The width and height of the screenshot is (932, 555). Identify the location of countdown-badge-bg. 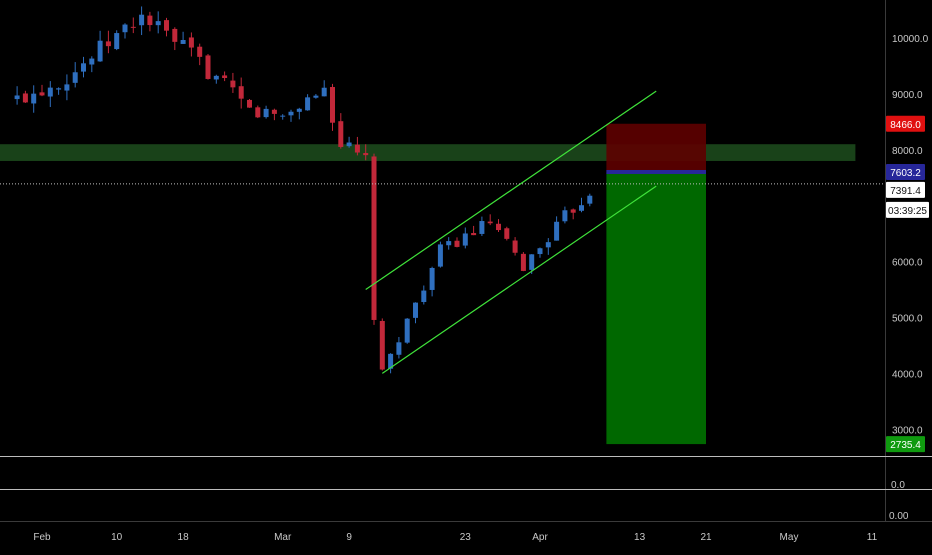
(907, 209).